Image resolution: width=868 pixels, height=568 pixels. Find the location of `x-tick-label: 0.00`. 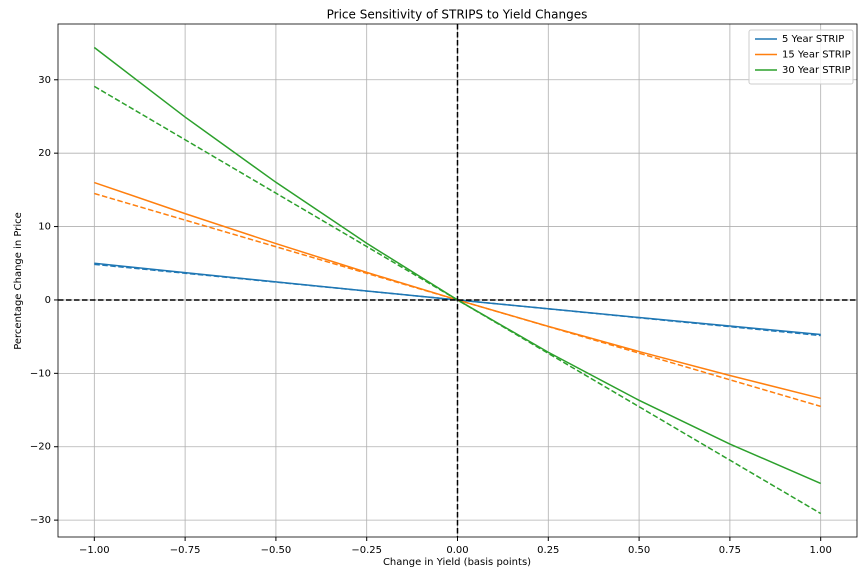

x-tick-label: 0.00 is located at coordinates (457, 550).